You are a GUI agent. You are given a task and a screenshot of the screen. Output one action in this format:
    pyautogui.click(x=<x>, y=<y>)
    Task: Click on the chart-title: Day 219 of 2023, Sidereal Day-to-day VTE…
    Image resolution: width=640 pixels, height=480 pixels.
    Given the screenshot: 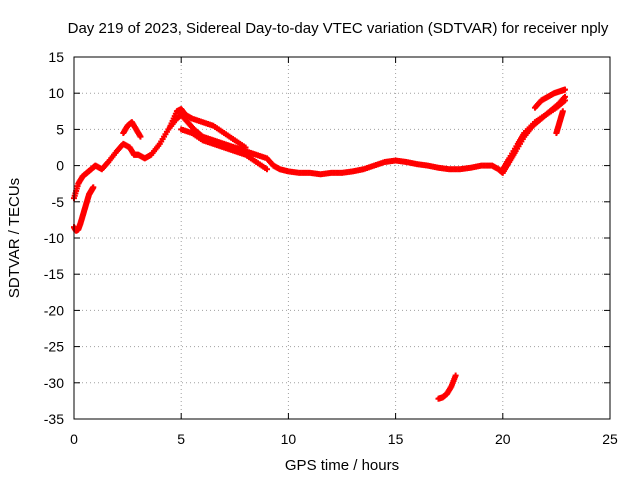 What is the action you would take?
    pyautogui.click(x=338, y=28)
    